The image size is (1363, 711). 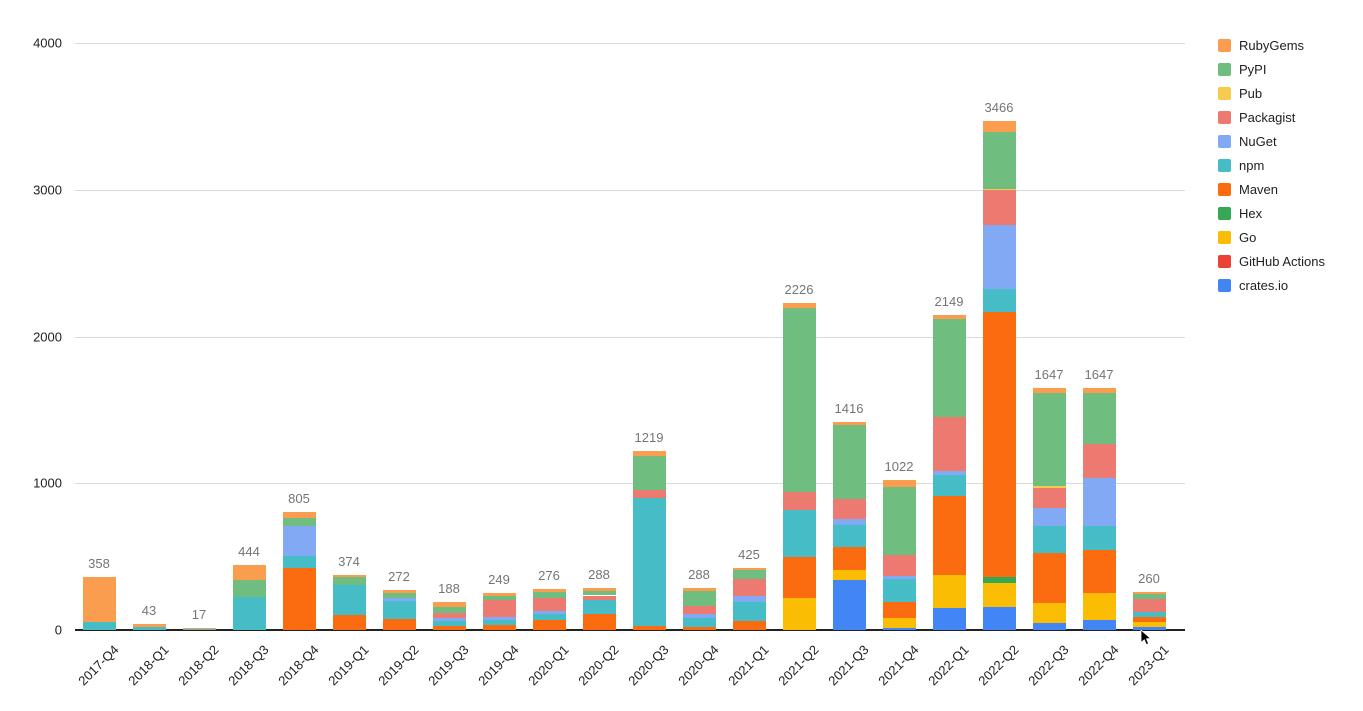 I want to click on legend-item-npm: npm, so click(x=1241, y=165).